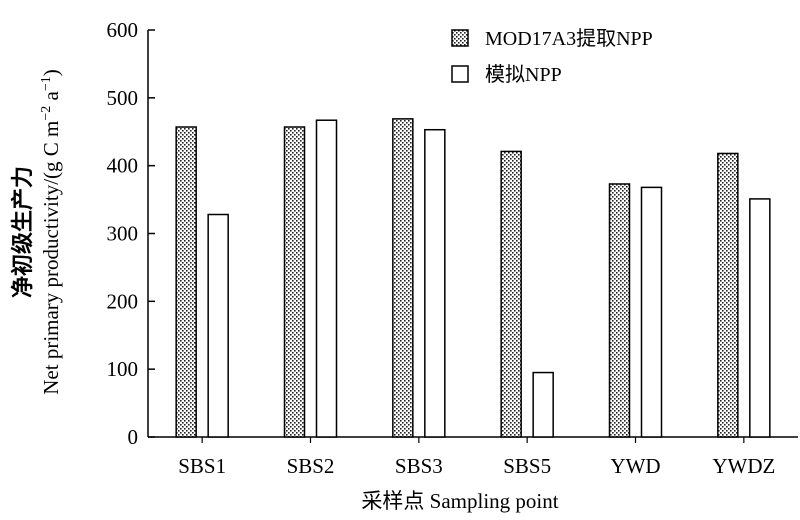 The height and width of the screenshot is (520, 800). Describe the element at coordinates (651, 312) in the screenshot. I see `bar-ywd-simulated` at that location.